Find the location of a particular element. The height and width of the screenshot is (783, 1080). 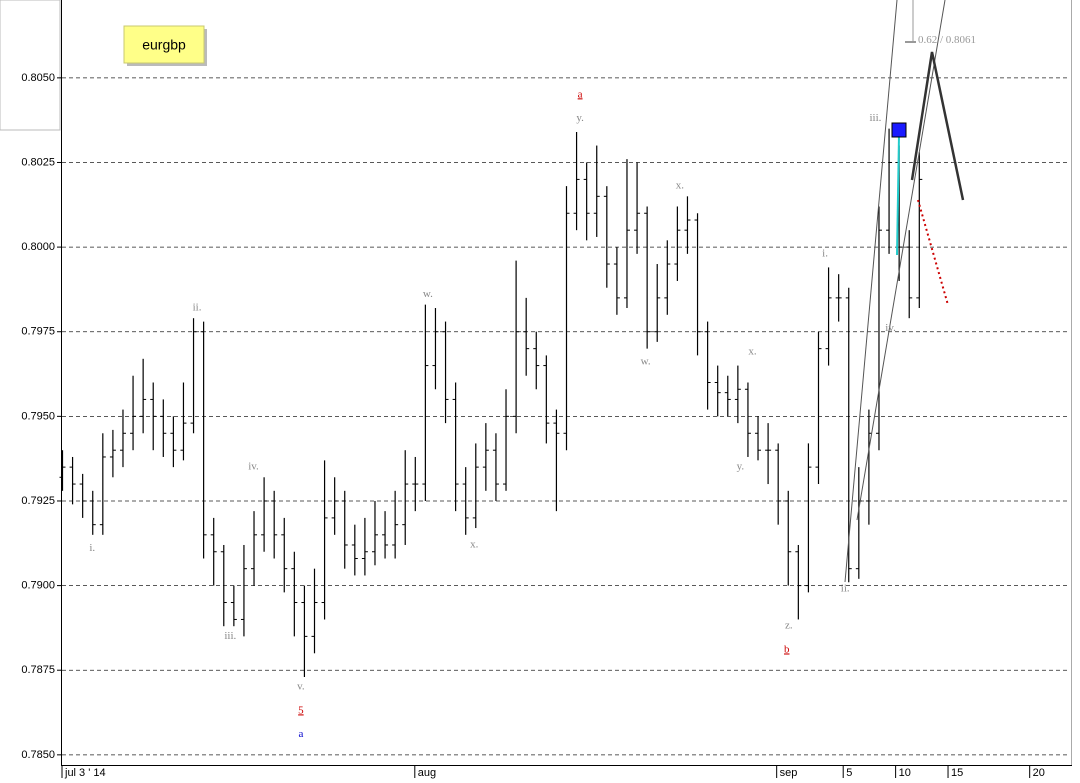

x-tick-label: sep is located at coordinates (789, 773).